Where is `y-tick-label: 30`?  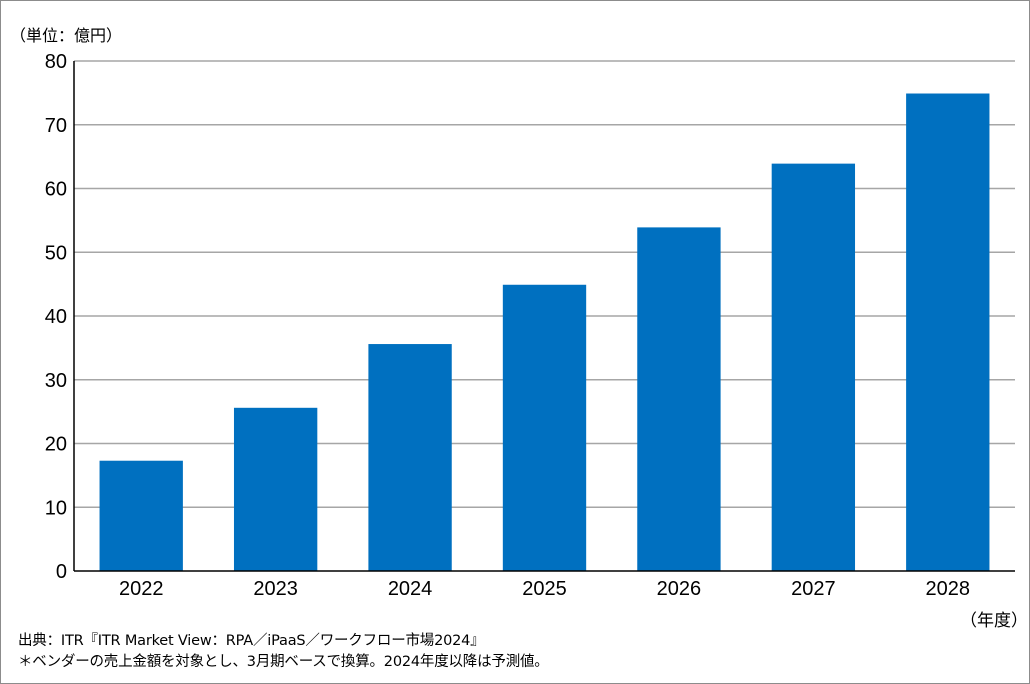
y-tick-label: 30 is located at coordinates (56, 381).